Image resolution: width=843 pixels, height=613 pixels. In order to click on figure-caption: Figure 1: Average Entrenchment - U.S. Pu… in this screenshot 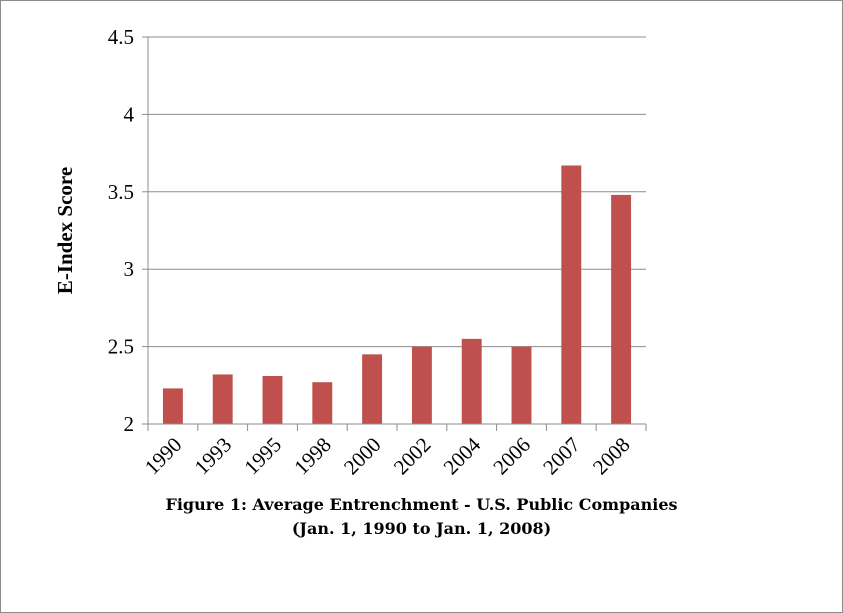, I will do `click(421, 517)`.